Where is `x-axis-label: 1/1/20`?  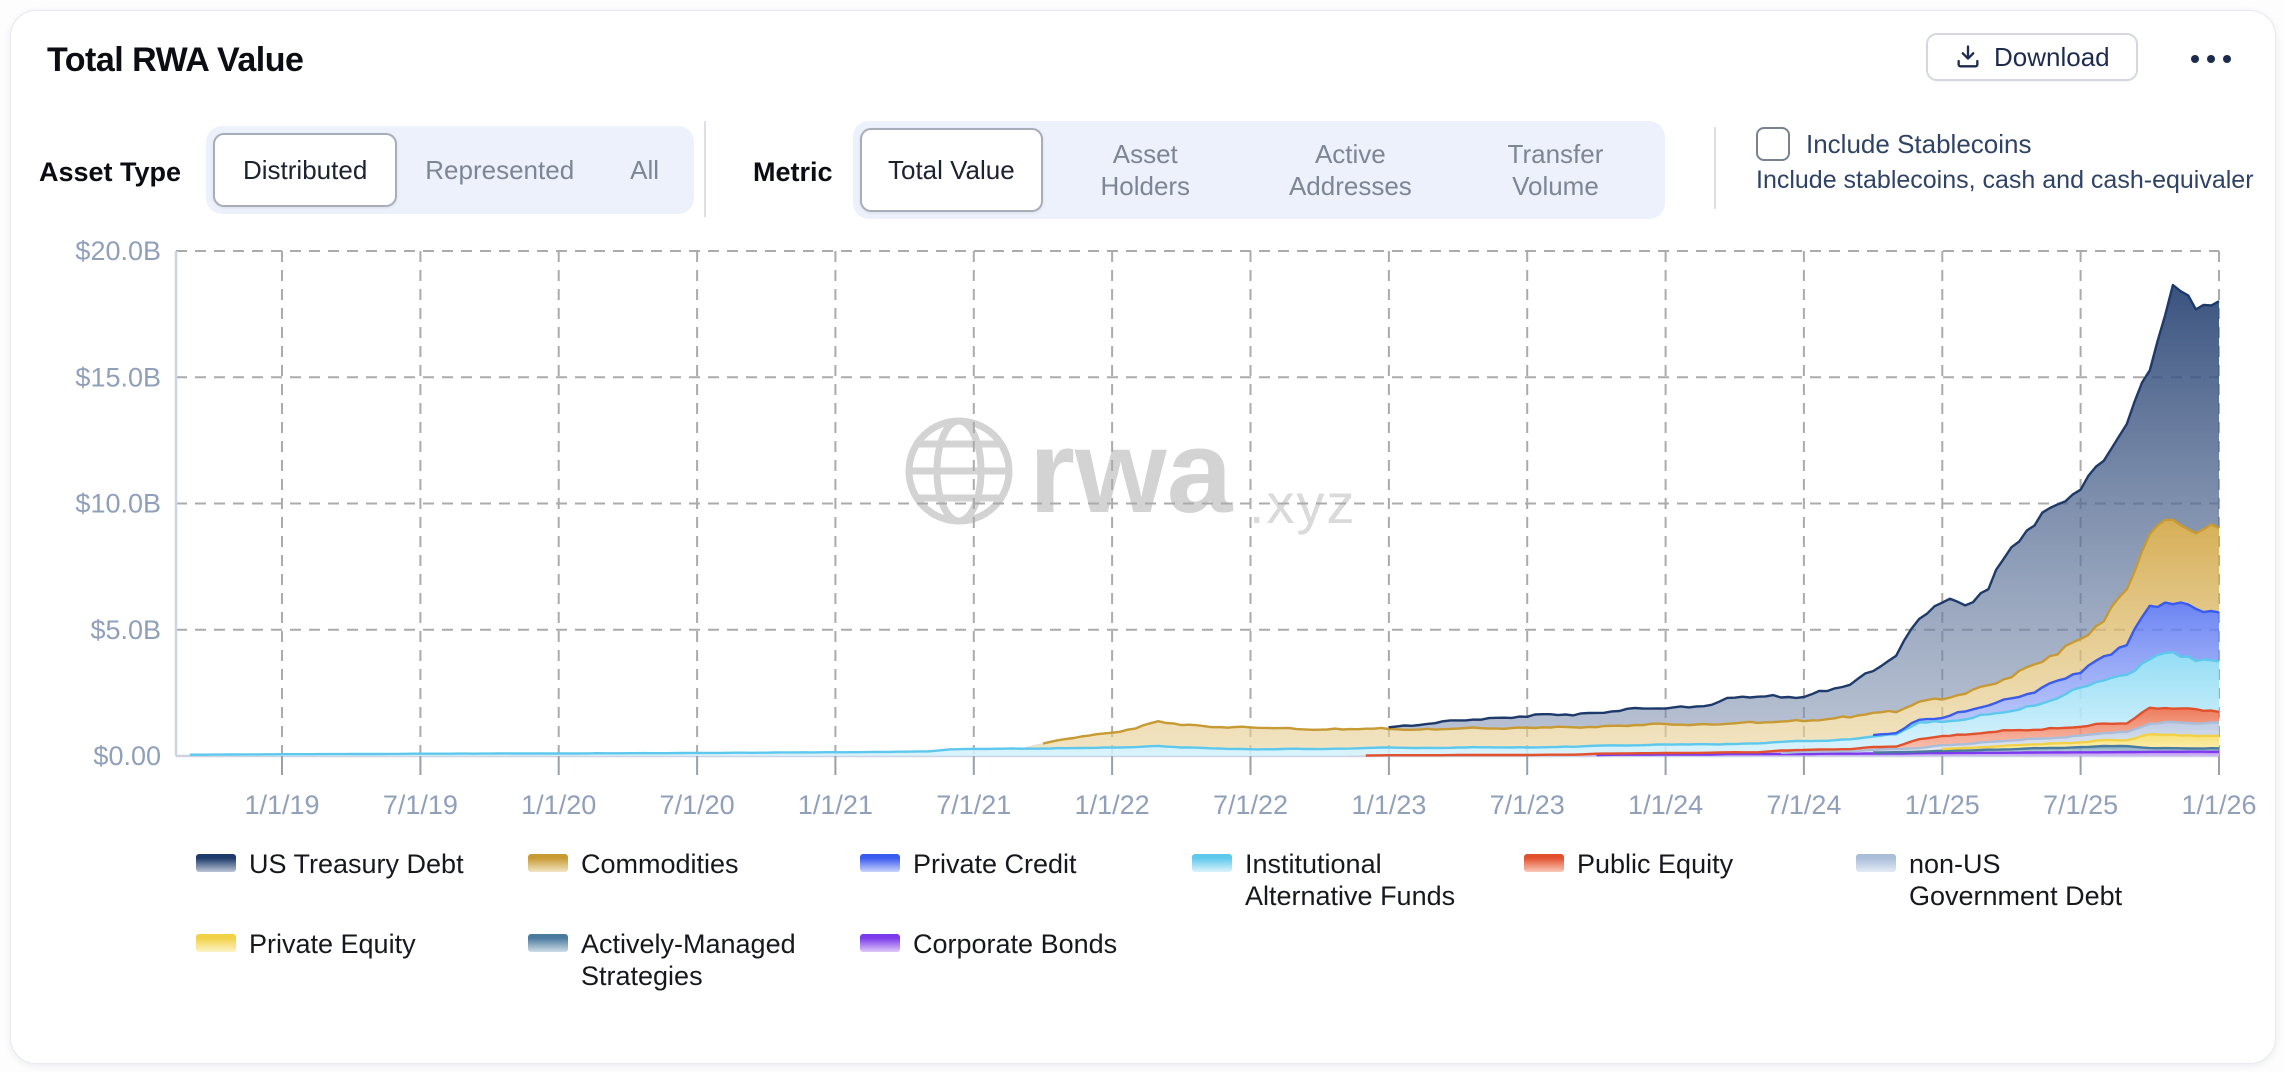
x-axis-label: 1/1/20 is located at coordinates (558, 805).